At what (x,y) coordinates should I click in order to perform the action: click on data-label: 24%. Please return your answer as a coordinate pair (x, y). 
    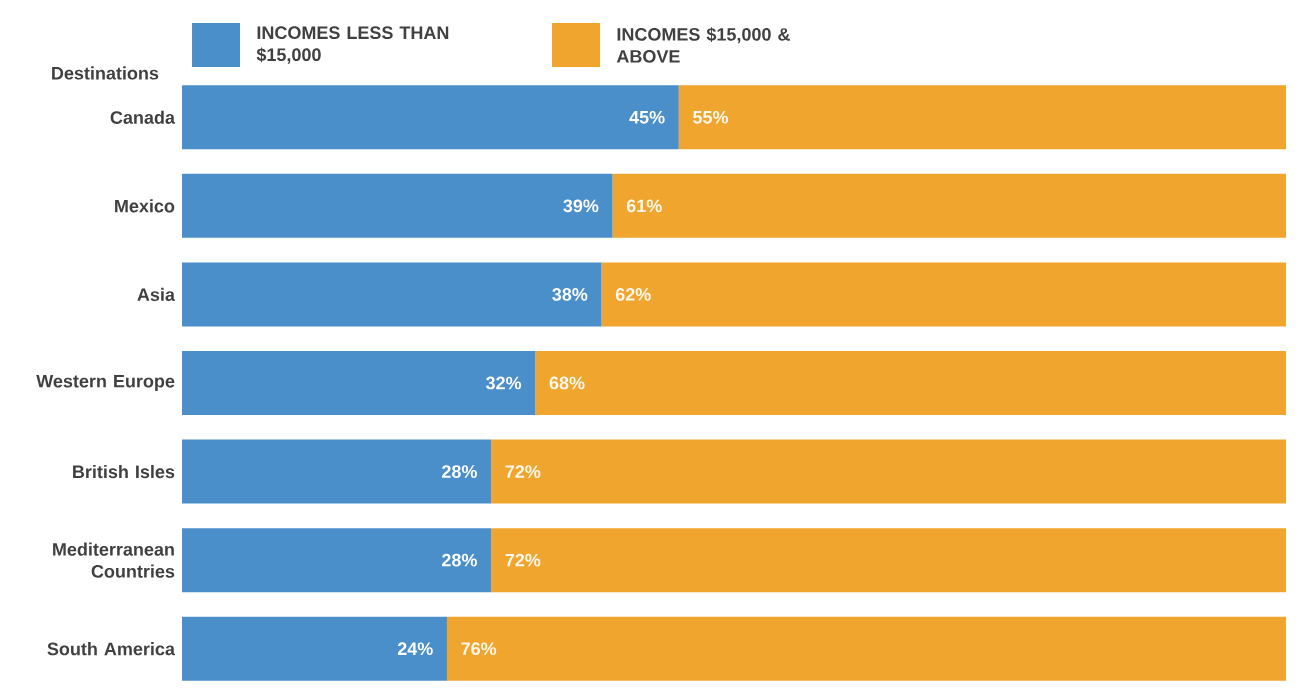
    Looking at the image, I should click on (415, 649).